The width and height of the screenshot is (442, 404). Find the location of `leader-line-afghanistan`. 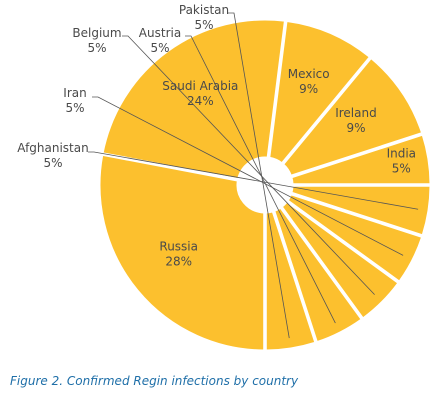

leader-line-afghanistan is located at coordinates (253, 180).